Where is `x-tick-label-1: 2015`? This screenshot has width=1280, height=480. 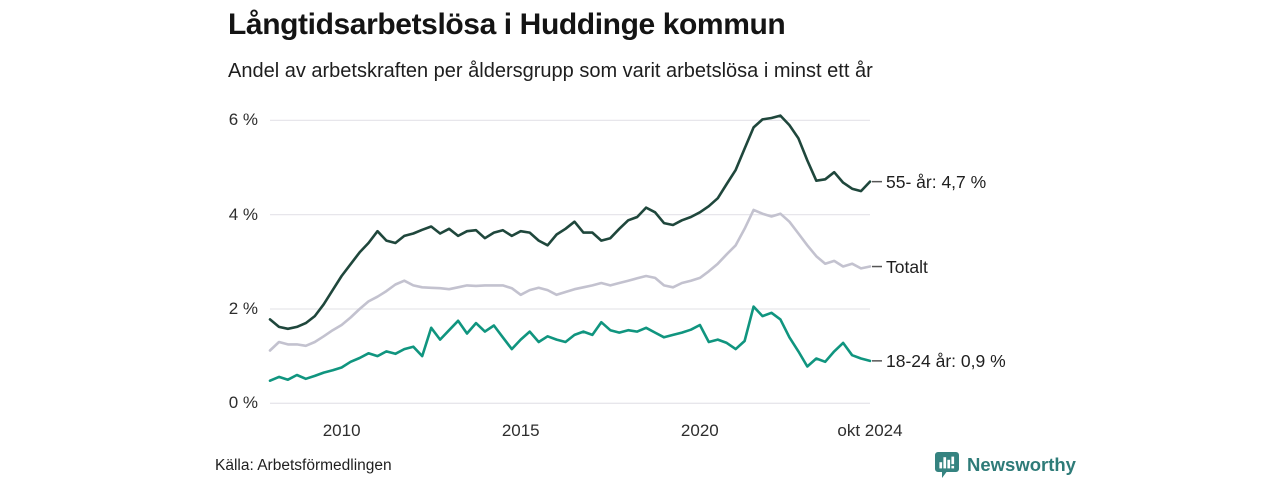
x-tick-label-1: 2015 is located at coordinates (520, 430).